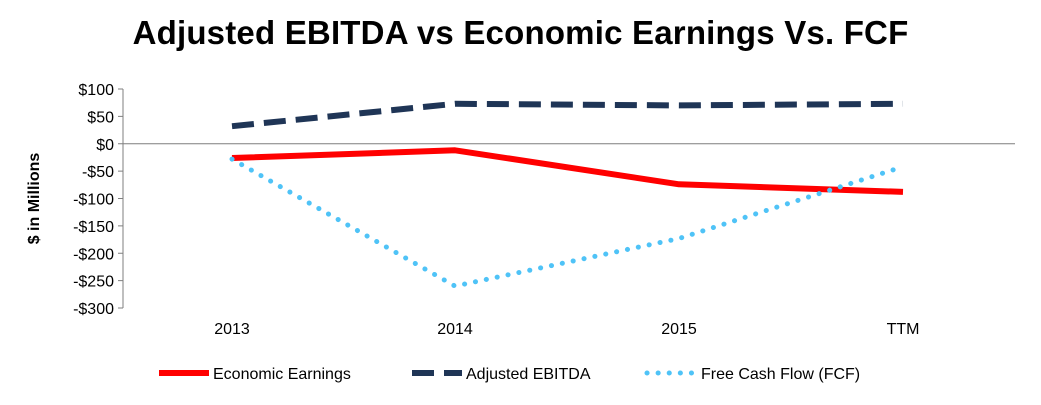 This screenshot has height=405, width=1041. I want to click on series-line-economic-earnings, so click(567, 171).